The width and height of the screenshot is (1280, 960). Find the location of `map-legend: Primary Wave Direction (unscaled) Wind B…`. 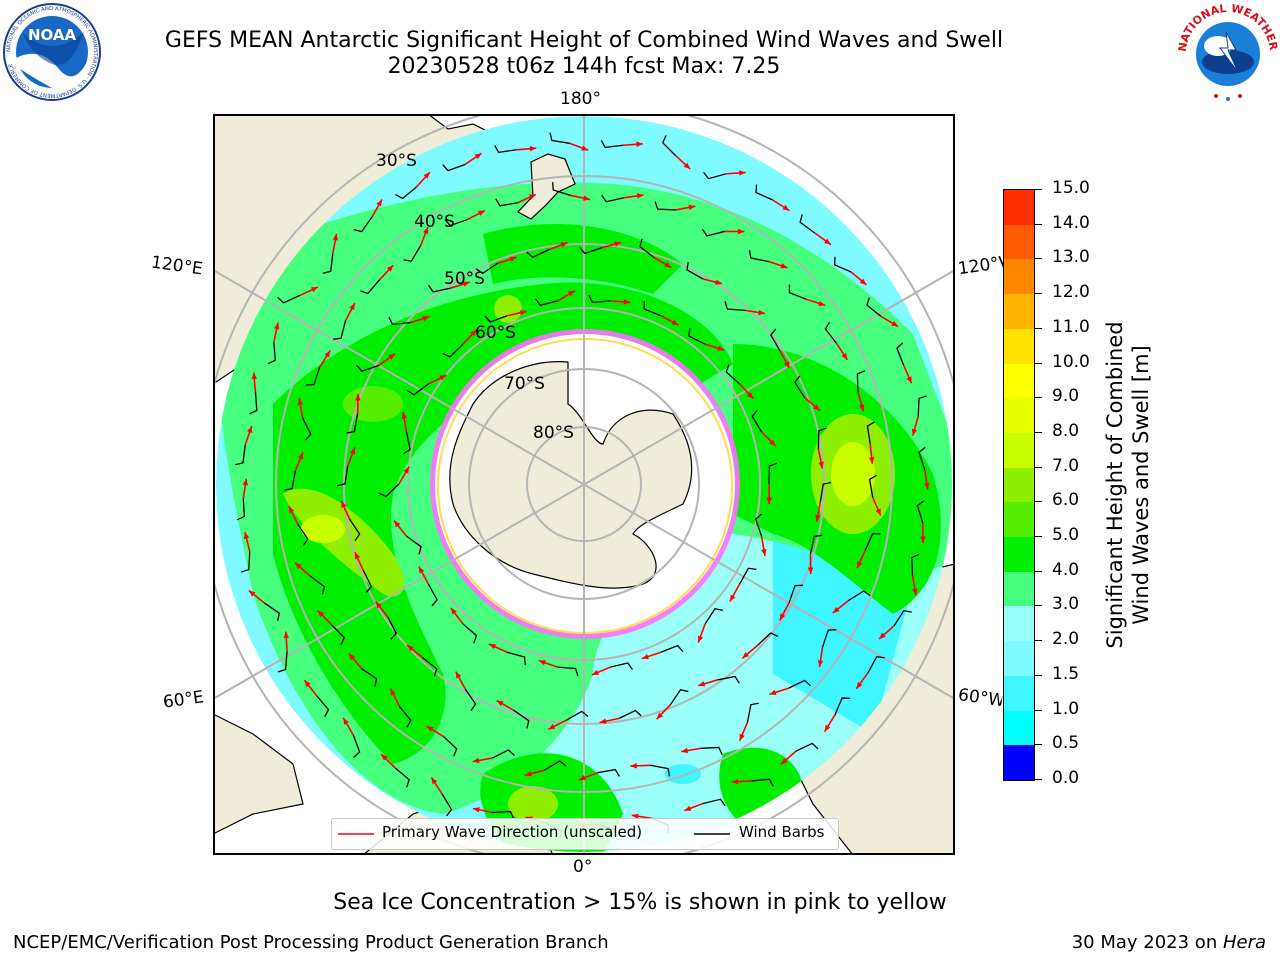

map-legend: Primary Wave Direction (unscaled) Wind B… is located at coordinates (585, 834).